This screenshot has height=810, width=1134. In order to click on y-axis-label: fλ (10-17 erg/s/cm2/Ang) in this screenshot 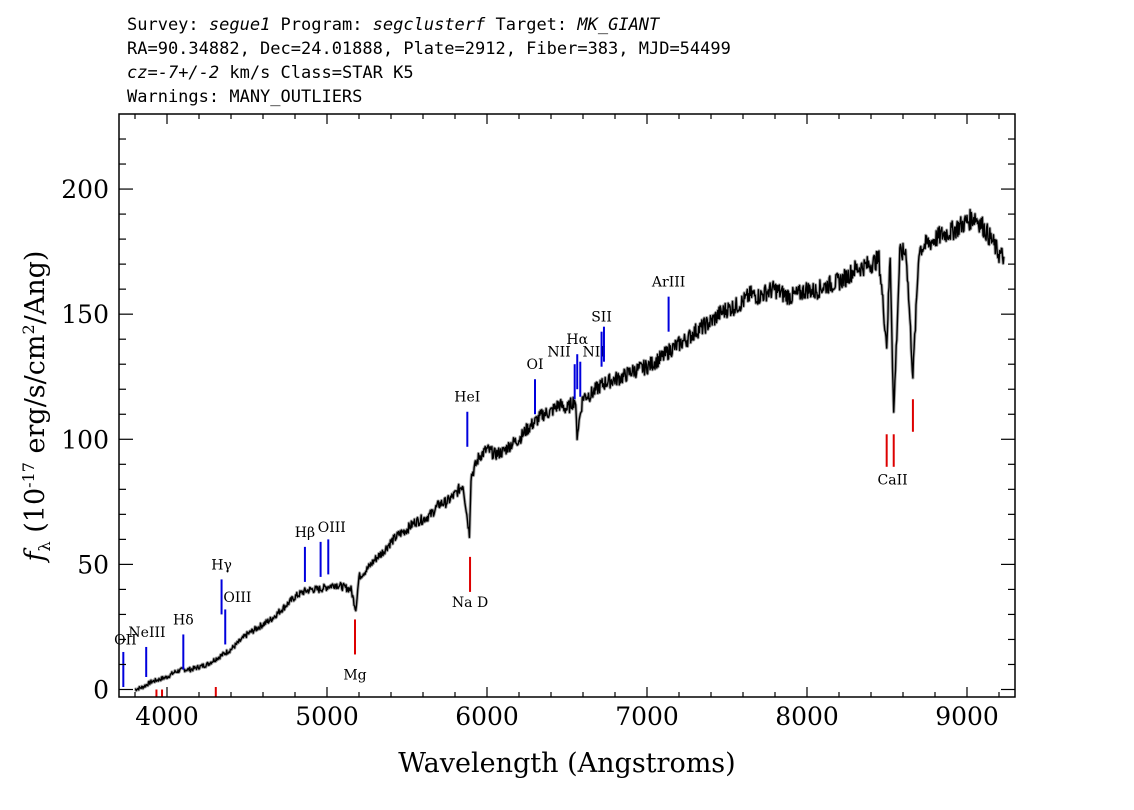, I will do `click(36, 407)`.